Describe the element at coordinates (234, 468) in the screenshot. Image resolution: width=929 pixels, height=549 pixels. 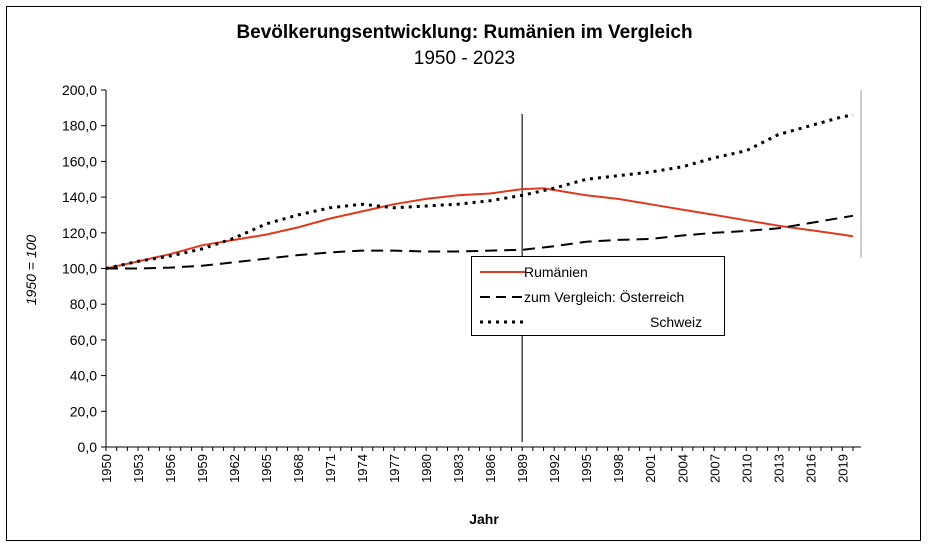
I see `x-tick-label: 1962` at that location.